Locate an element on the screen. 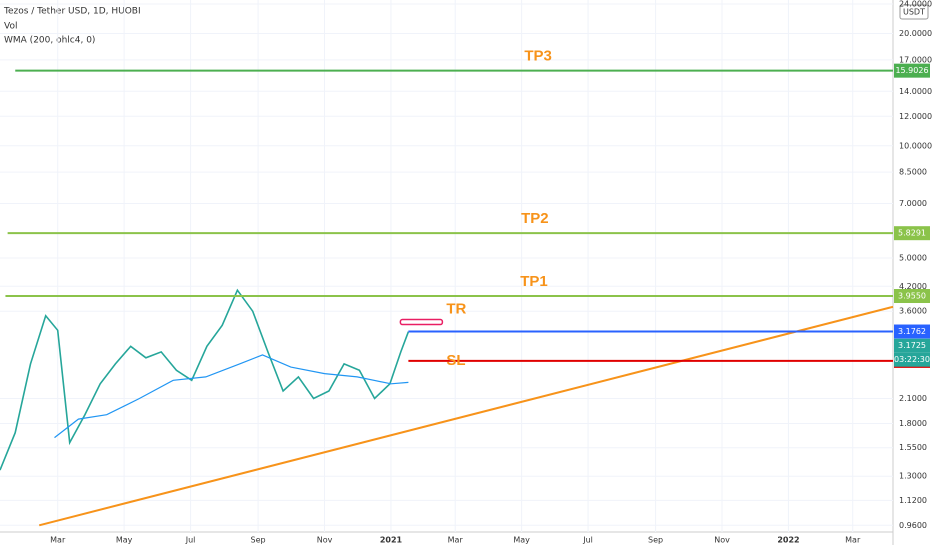  y-tick-label: 1.3000 is located at coordinates (913, 476).